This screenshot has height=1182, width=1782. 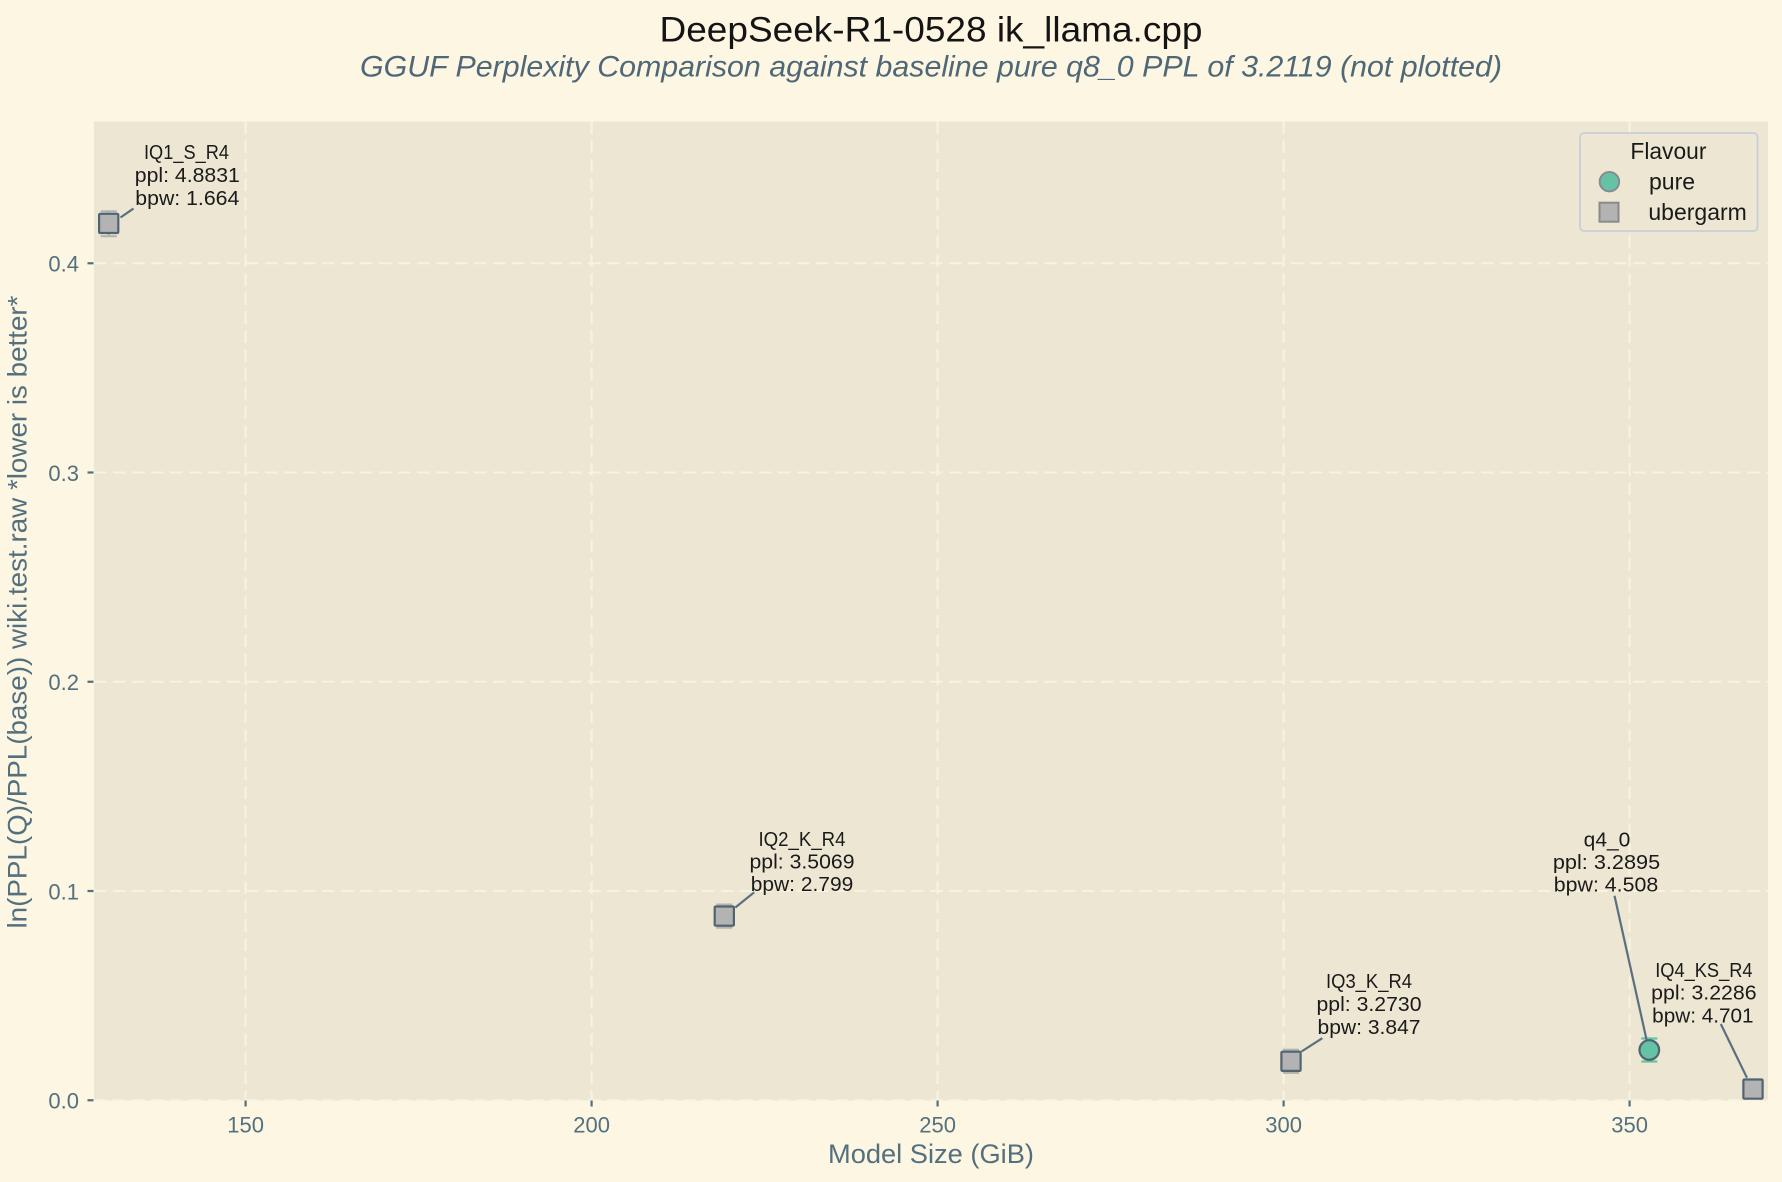 What do you see at coordinates (1369, 1028) in the screenshot?
I see `svg-text: bpw: 3.847` at bounding box center [1369, 1028].